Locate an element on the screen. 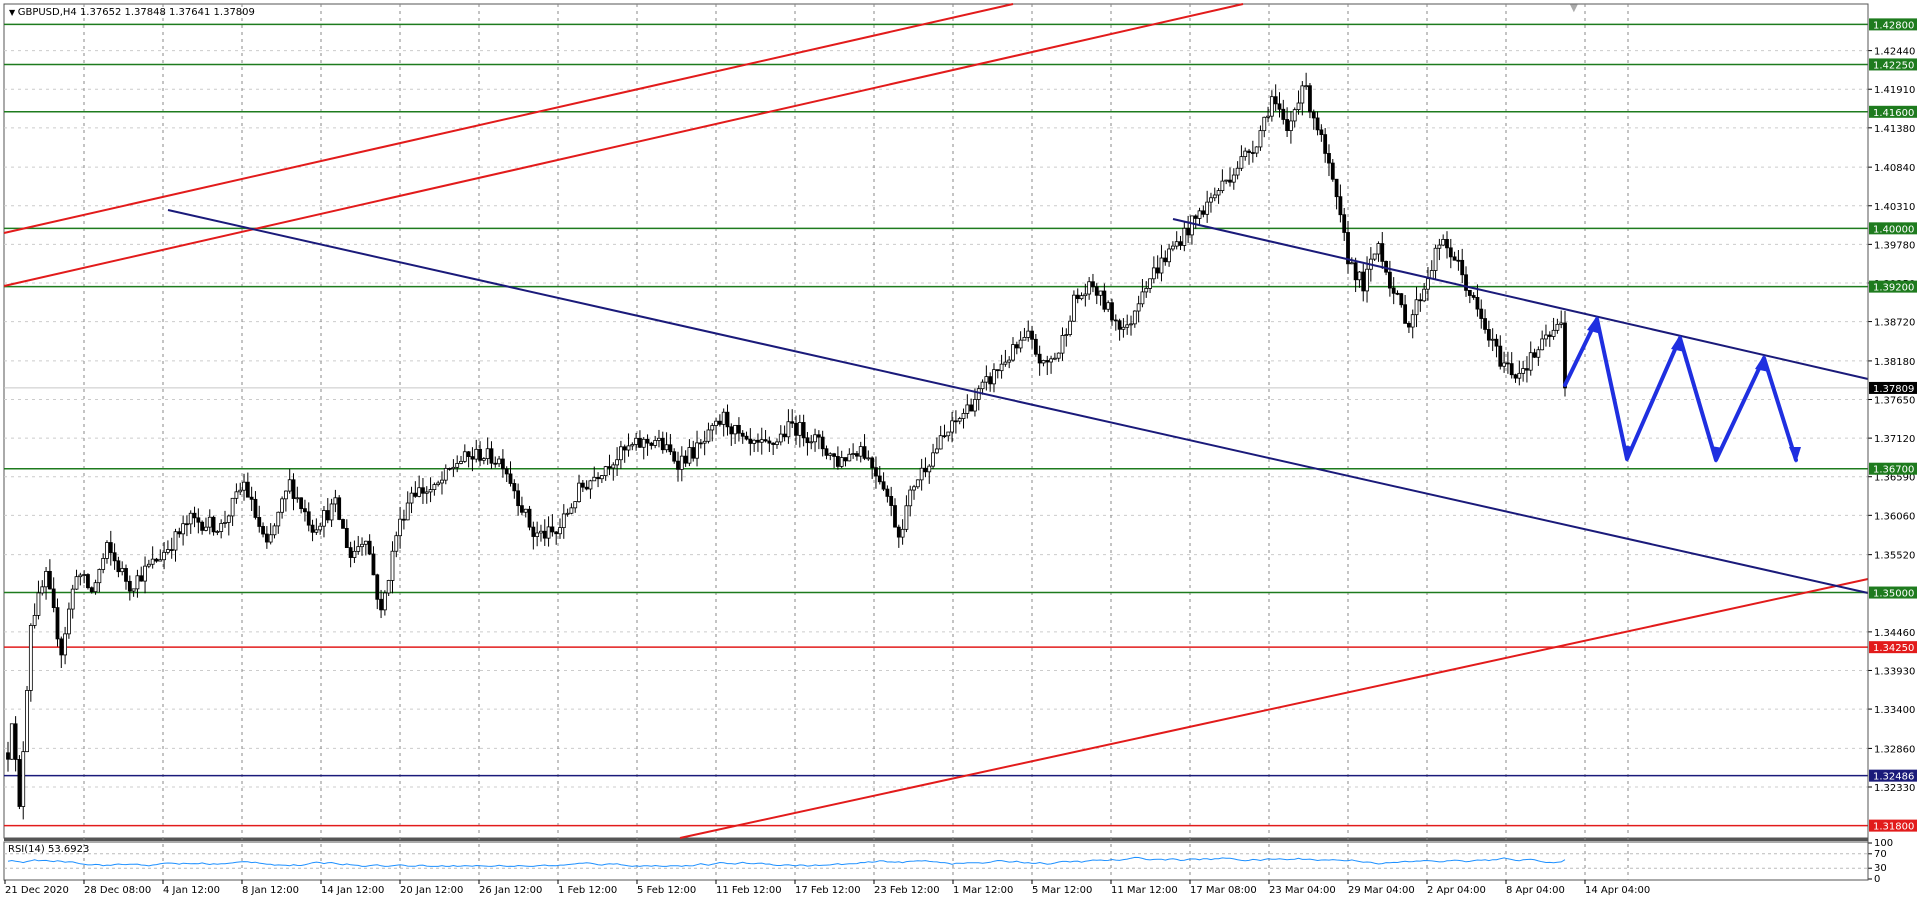 Image resolution: width=1919 pixels, height=900 pixels. level-tag-label: 1.35000 is located at coordinates (1893, 594).